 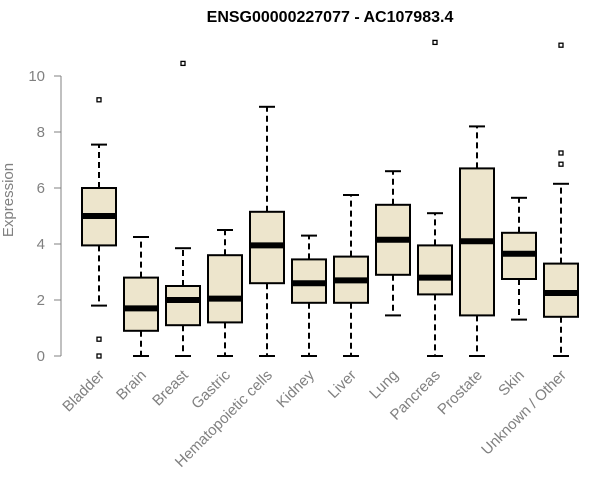 I want to click on box-breast, so click(x=183, y=208).